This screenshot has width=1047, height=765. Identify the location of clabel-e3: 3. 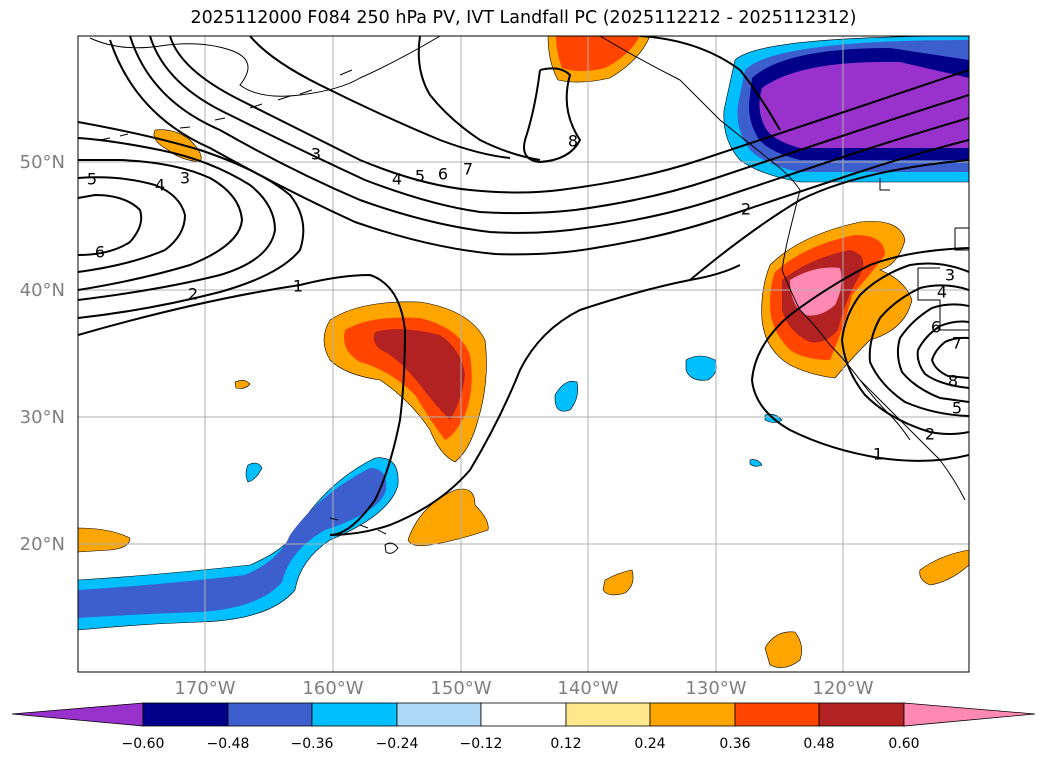
(950, 275).